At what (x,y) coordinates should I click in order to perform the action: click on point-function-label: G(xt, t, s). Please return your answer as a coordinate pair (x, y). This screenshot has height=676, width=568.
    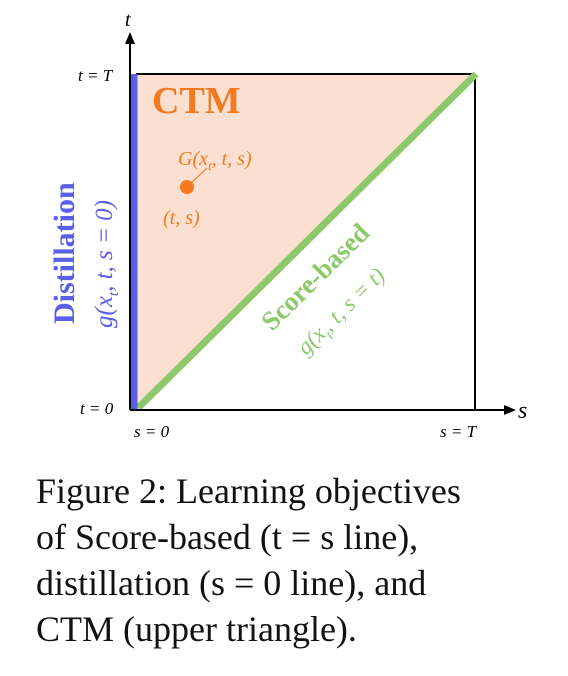
    Looking at the image, I should click on (215, 160).